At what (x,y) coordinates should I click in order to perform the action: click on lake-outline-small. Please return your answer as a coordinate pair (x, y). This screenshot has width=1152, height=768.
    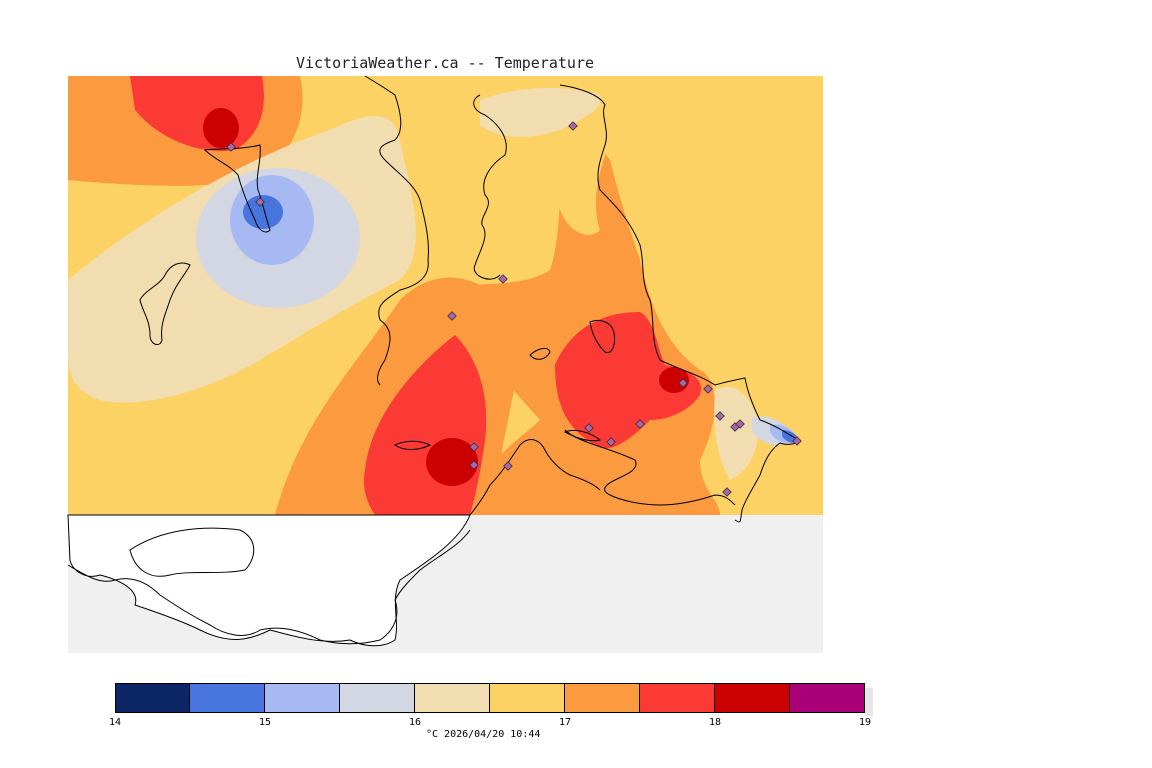
    Looking at the image, I should click on (540, 353).